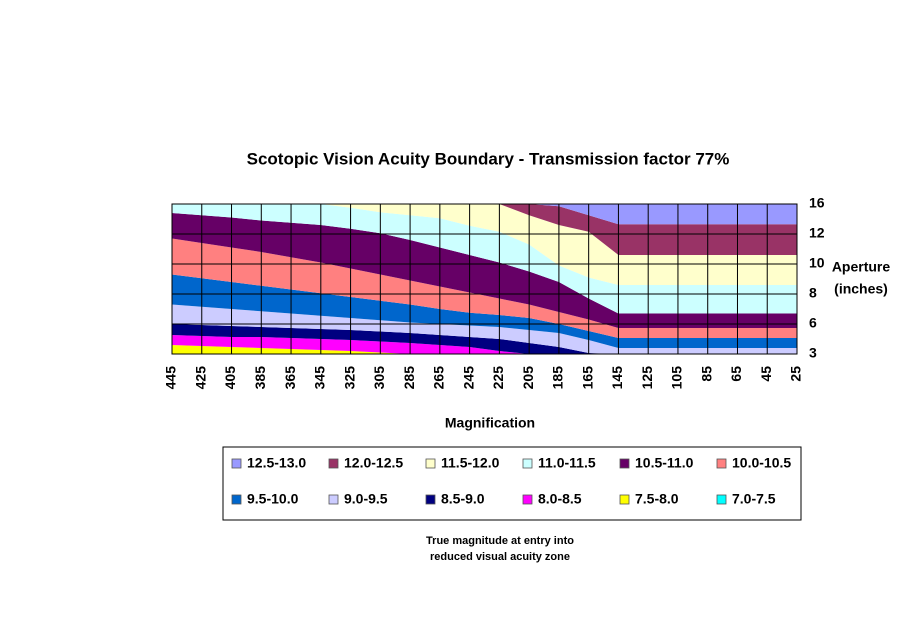 Image resolution: width=911 pixels, height=623 pixels. Describe the element at coordinates (657, 499) in the screenshot. I see `legend-label: 7.5-8.0` at that location.